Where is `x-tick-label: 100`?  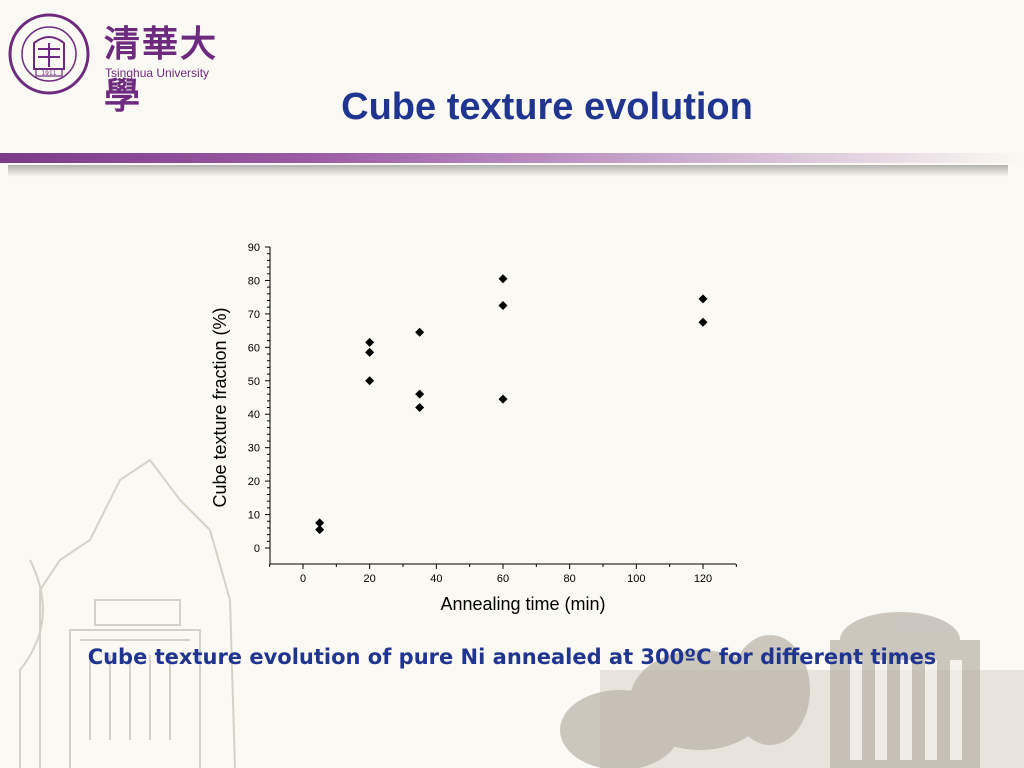
x-tick-label: 100 is located at coordinates (636, 579).